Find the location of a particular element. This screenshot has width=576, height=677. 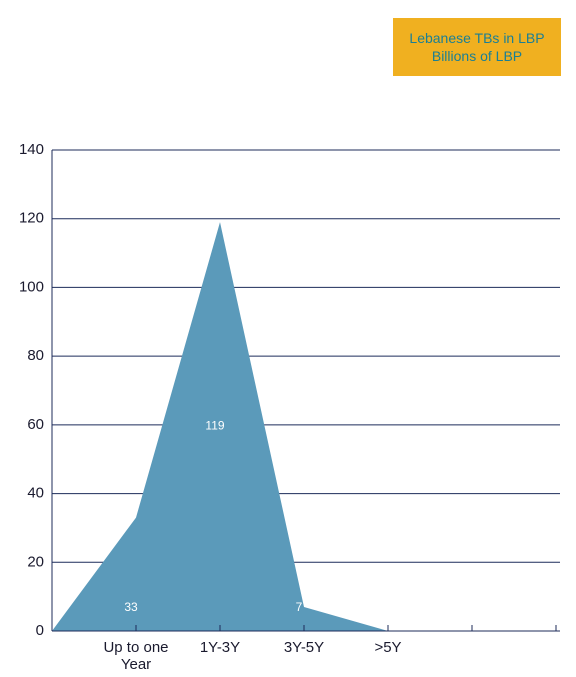

data-label: 119 is located at coordinates (214, 426).